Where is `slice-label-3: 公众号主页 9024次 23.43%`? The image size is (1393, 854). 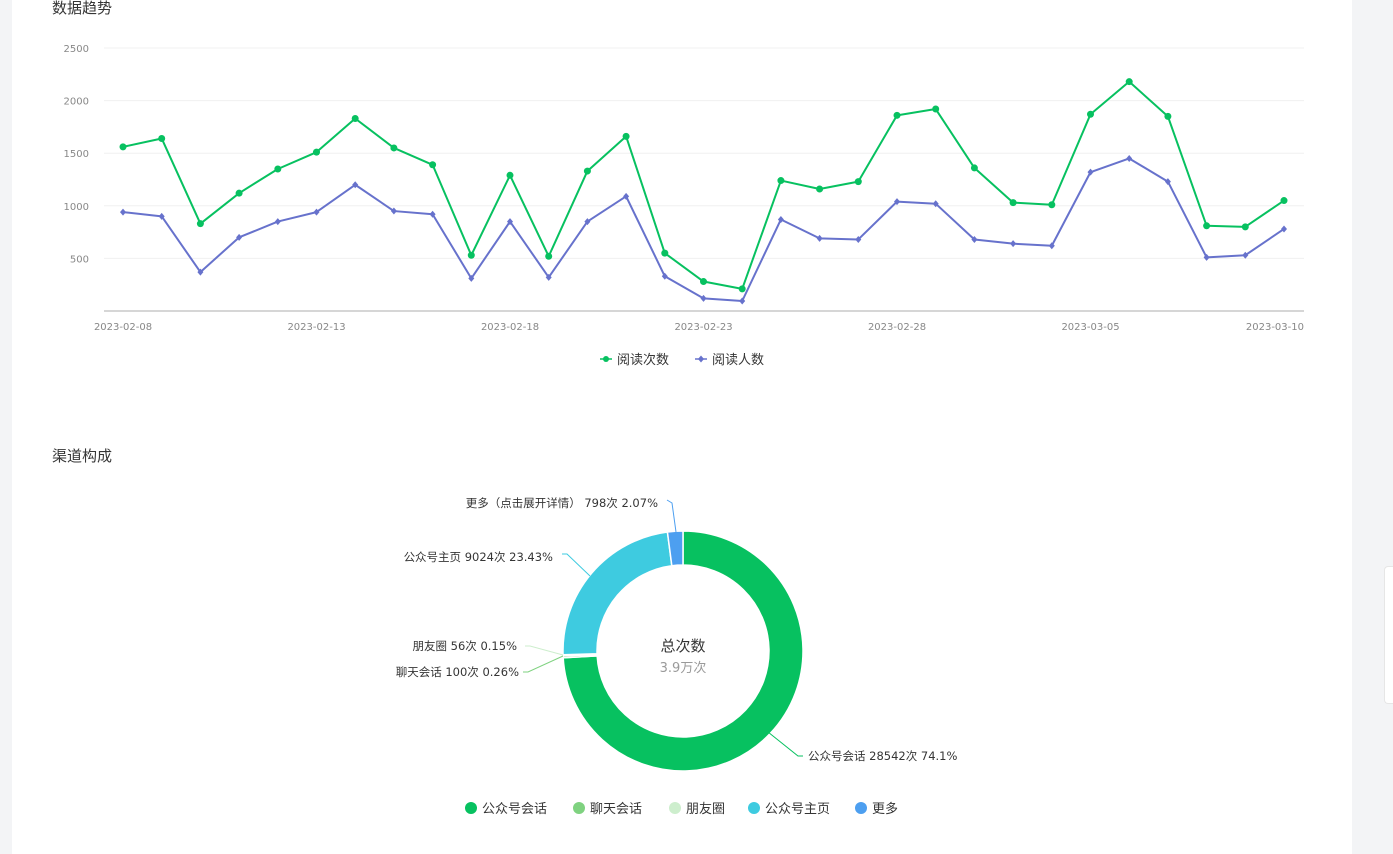 slice-label-3: 公众号主页 9024次 23.43% is located at coordinates (478, 557).